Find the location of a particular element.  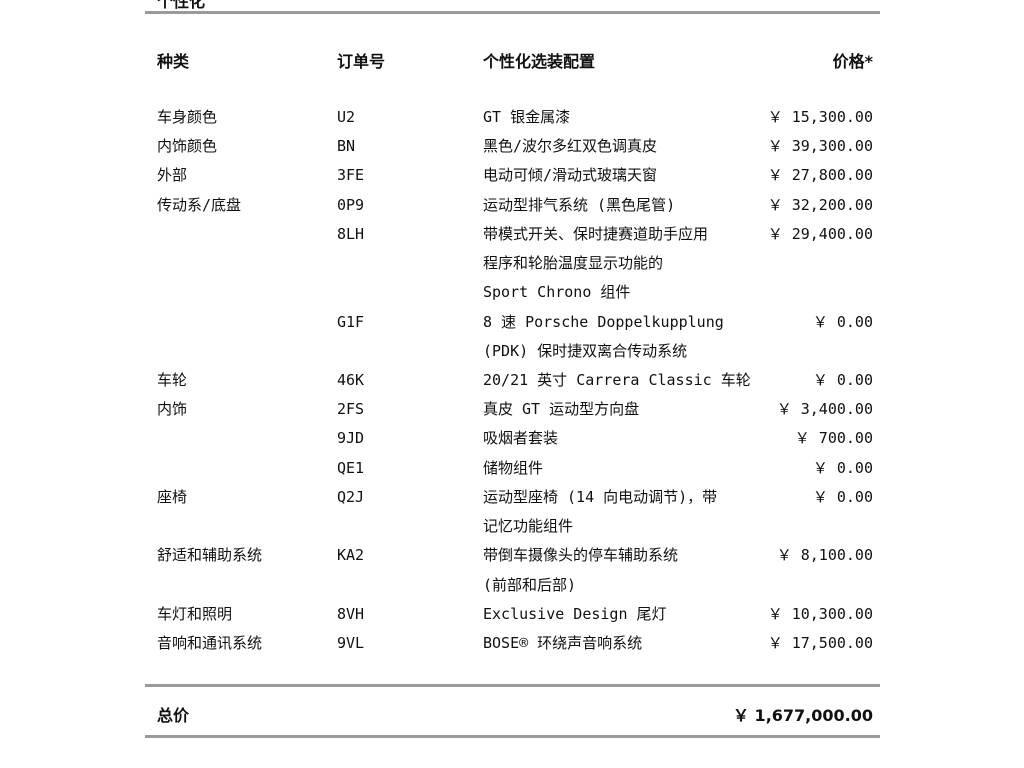

description: 程序和轮胎温度显示功能的 is located at coordinates (573, 263).